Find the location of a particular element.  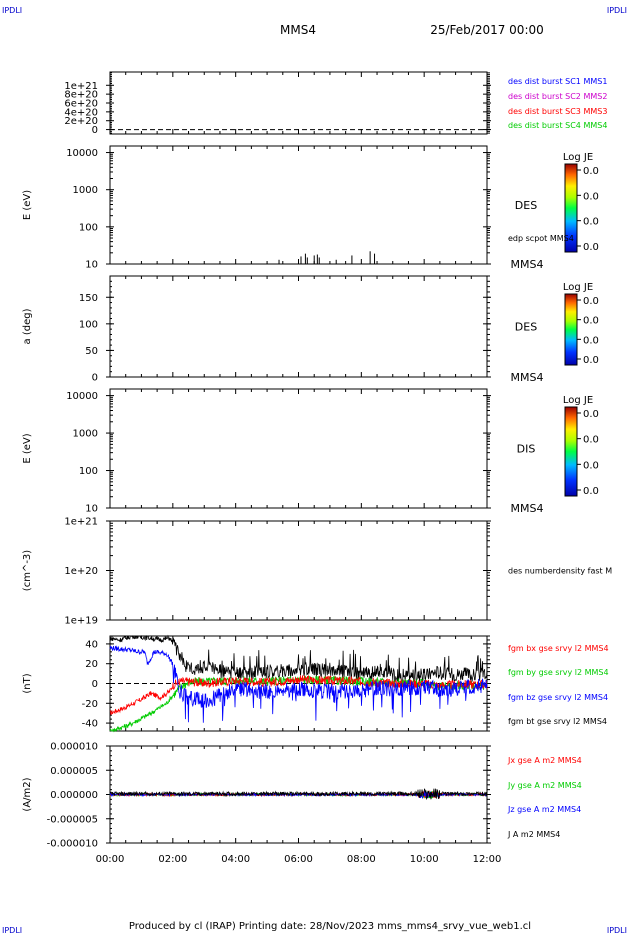

y-axis-label: E (eV) is located at coordinates (27, 205).